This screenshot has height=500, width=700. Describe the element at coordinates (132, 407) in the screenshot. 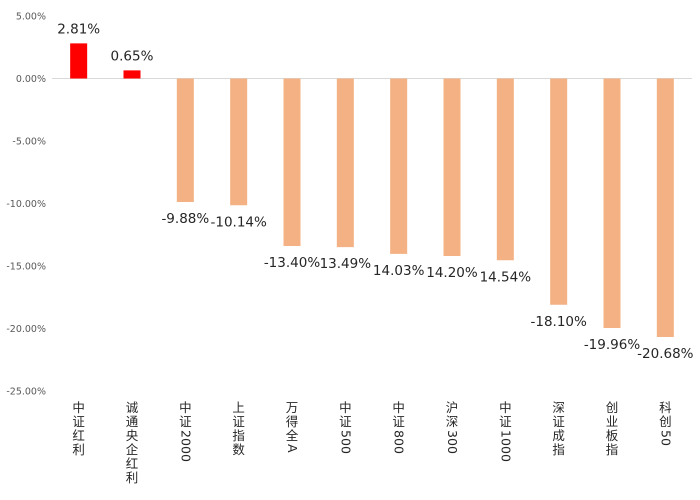

I see `svg-text: 诚` at that location.